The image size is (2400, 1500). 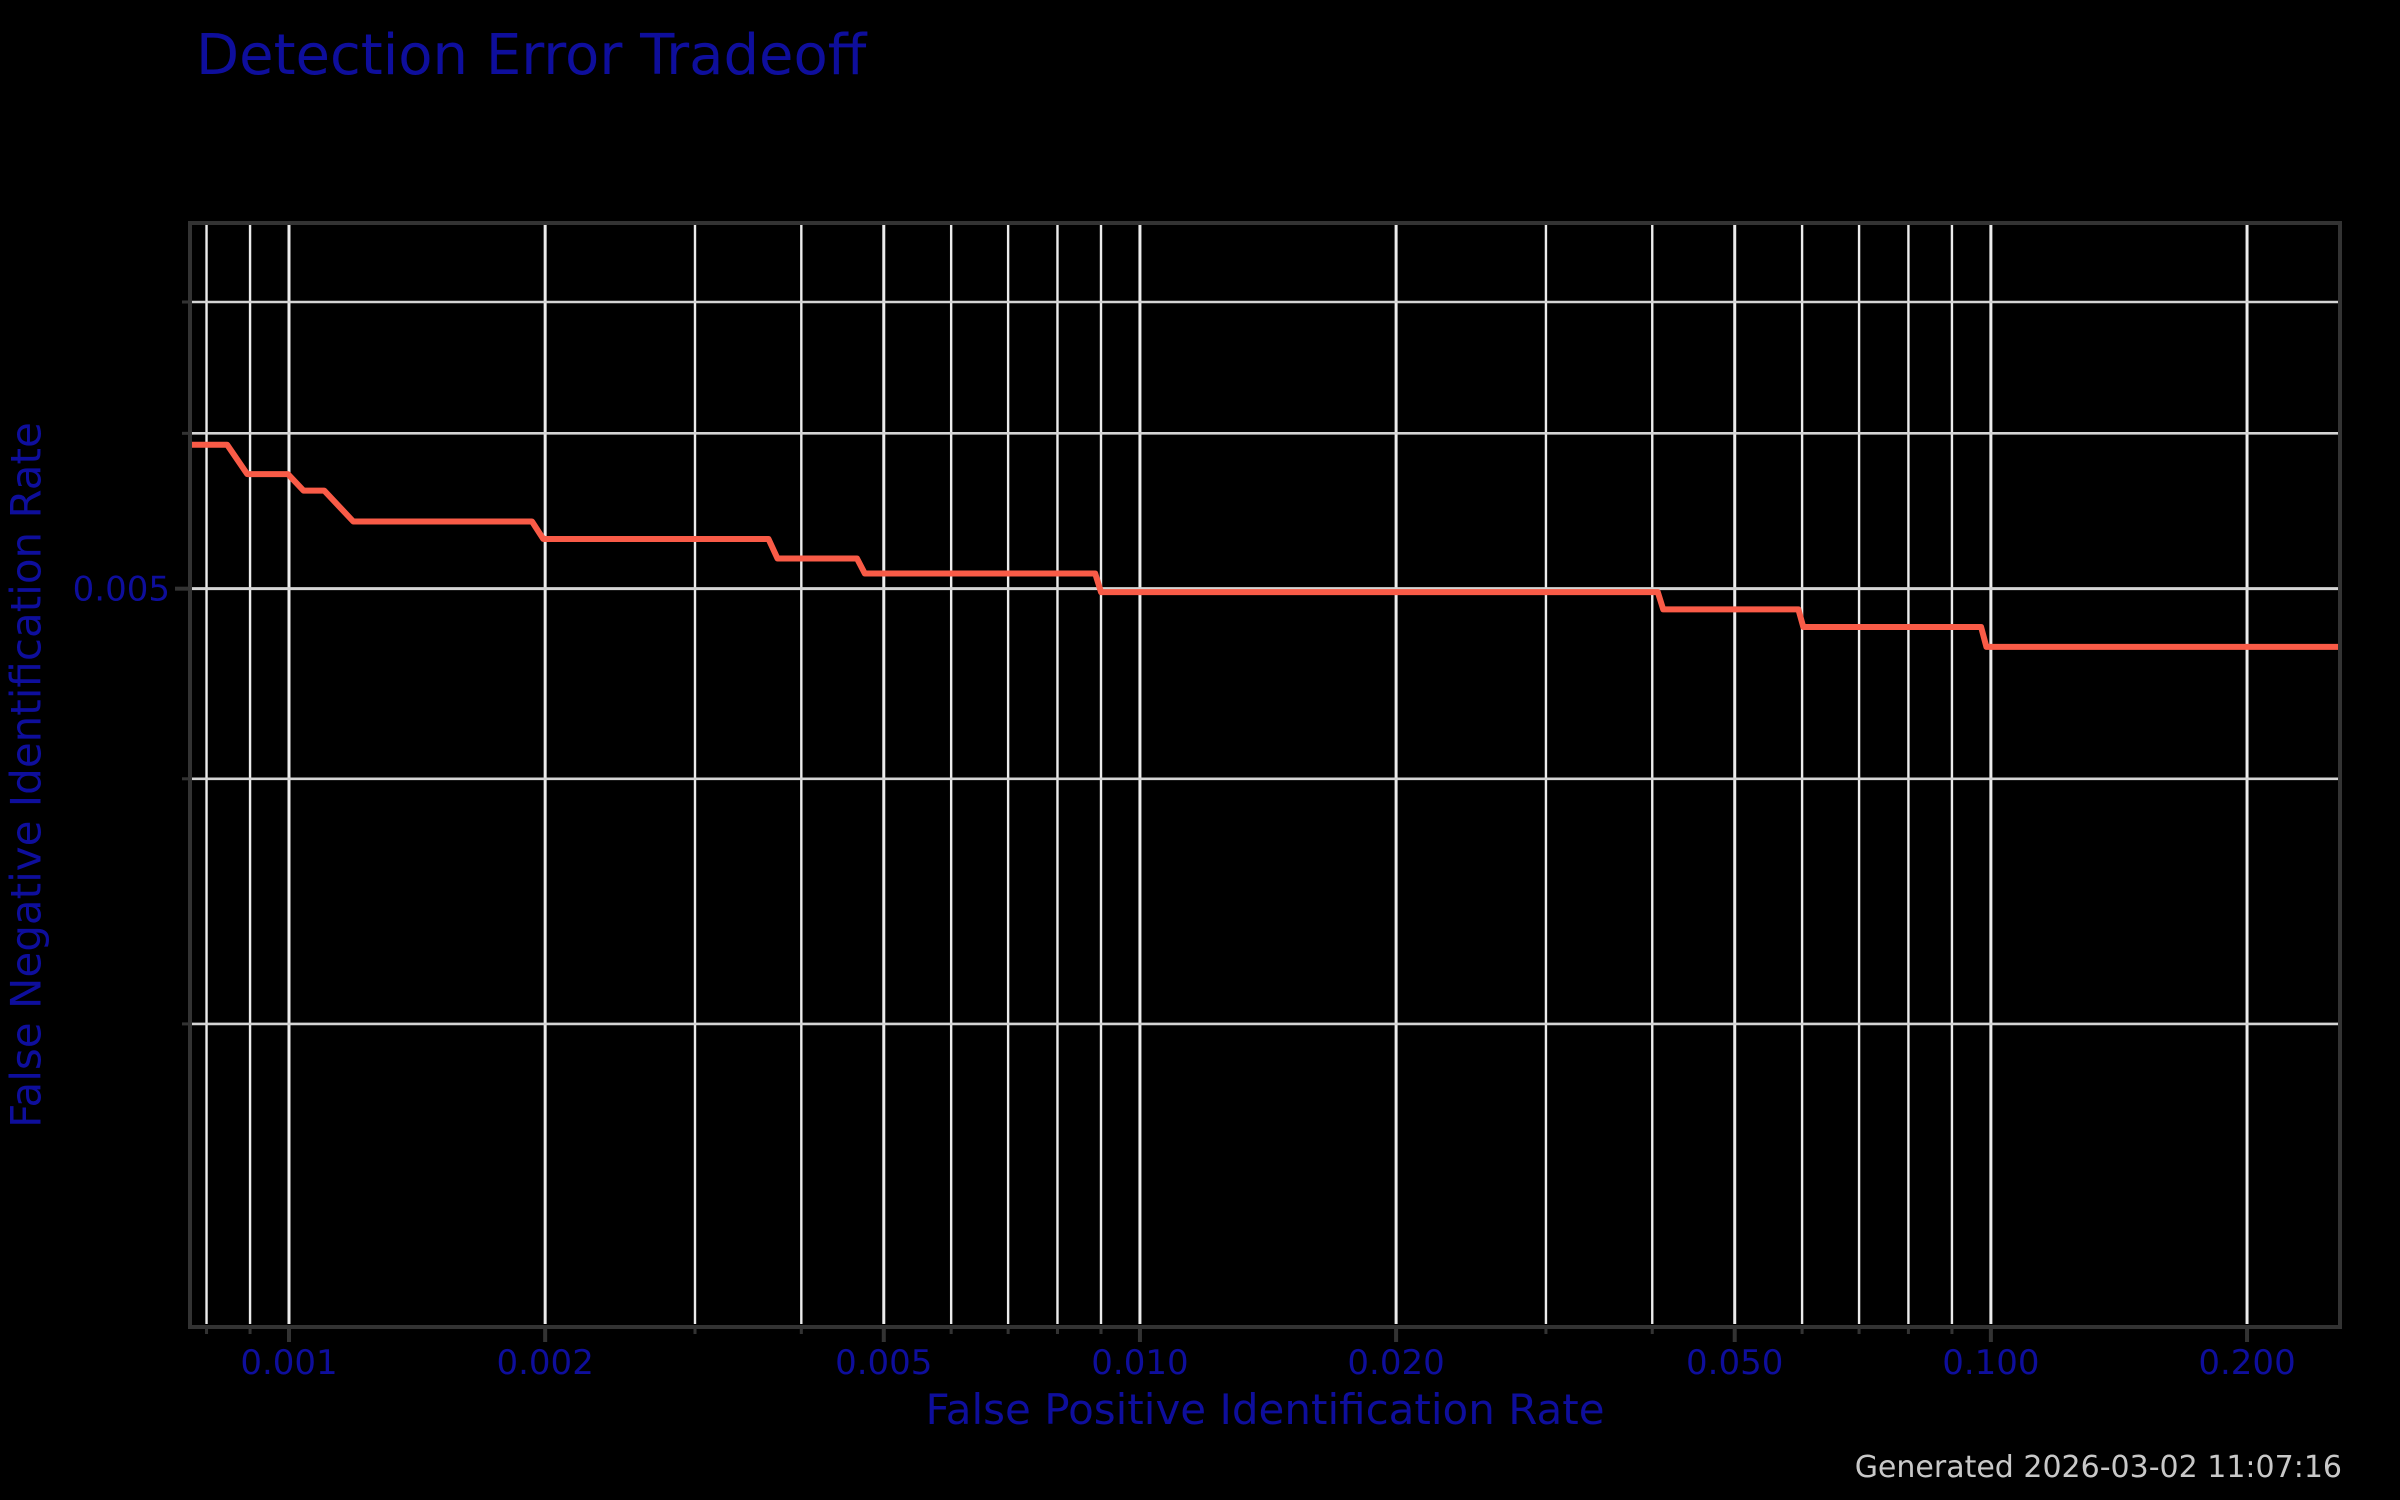 I want to click on det-curve, so click(x=1265, y=545).